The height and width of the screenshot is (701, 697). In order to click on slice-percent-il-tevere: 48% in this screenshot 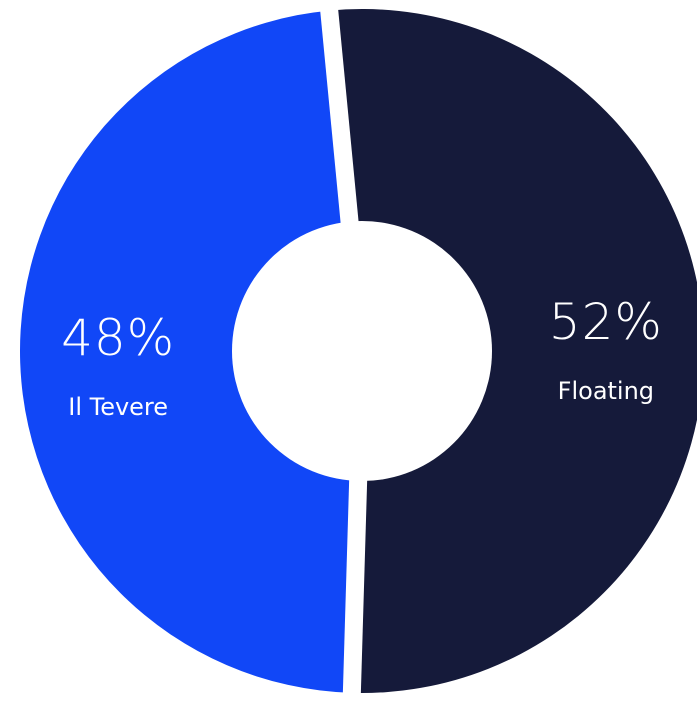, I will do `click(118, 338)`.